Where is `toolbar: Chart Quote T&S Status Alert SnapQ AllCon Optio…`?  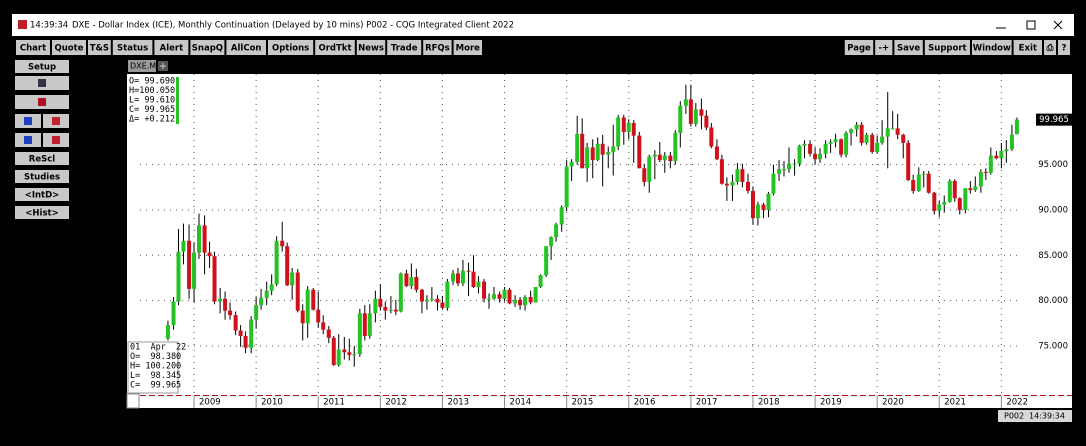
toolbar: Chart Quote T&S Status Alert SnapQ AllCon Optio… is located at coordinates (543, 47).